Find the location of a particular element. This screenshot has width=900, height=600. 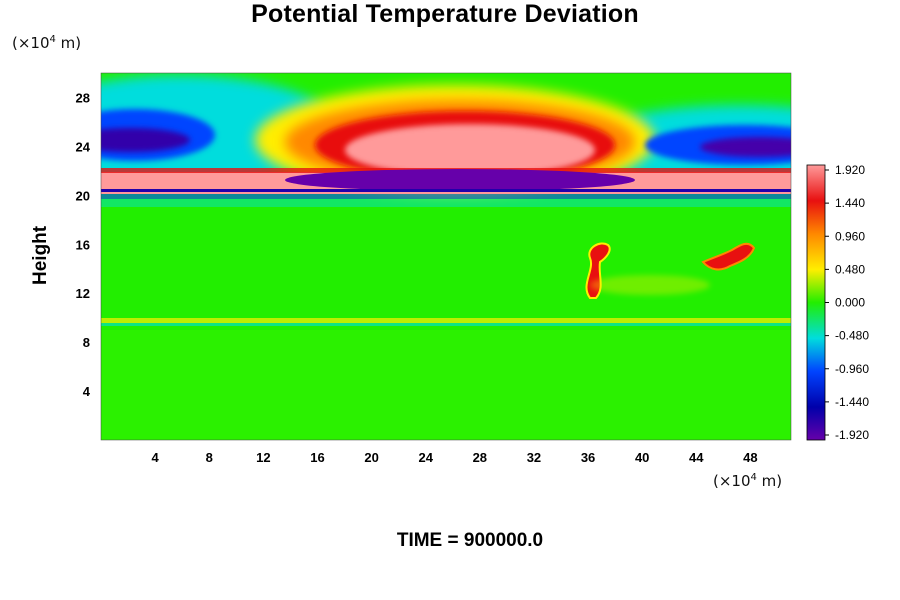

x-tick-label: 16 is located at coordinates (317, 457).